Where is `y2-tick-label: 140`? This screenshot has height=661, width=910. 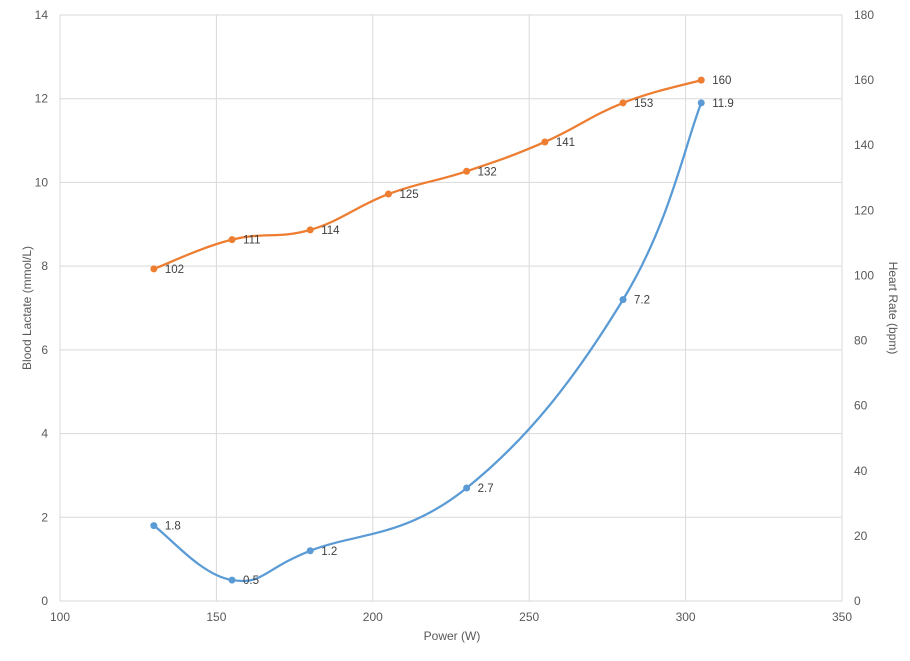
y2-tick-label: 140 is located at coordinates (864, 145).